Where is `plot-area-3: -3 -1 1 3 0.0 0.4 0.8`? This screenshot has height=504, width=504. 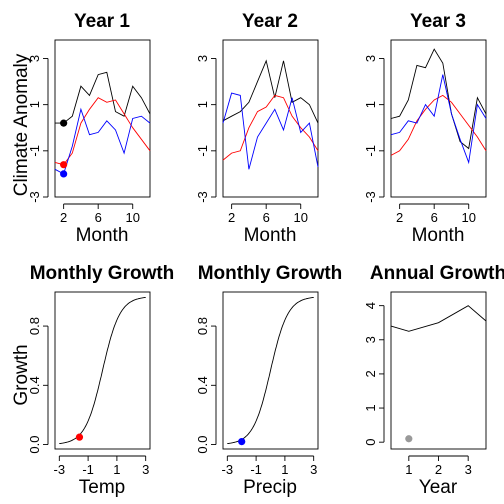
plot-area-3: -3 -1 1 3 0.0 0.4 0.8 is located at coordinates (89, 384).